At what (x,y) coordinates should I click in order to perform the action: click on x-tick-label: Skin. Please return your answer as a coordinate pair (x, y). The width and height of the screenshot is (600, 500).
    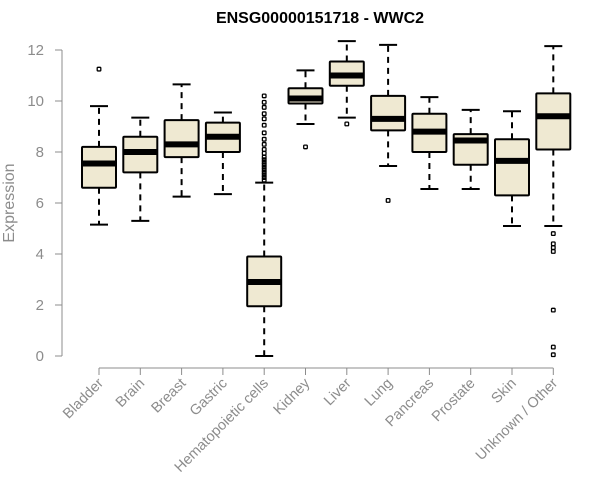
    Looking at the image, I should click on (504, 391).